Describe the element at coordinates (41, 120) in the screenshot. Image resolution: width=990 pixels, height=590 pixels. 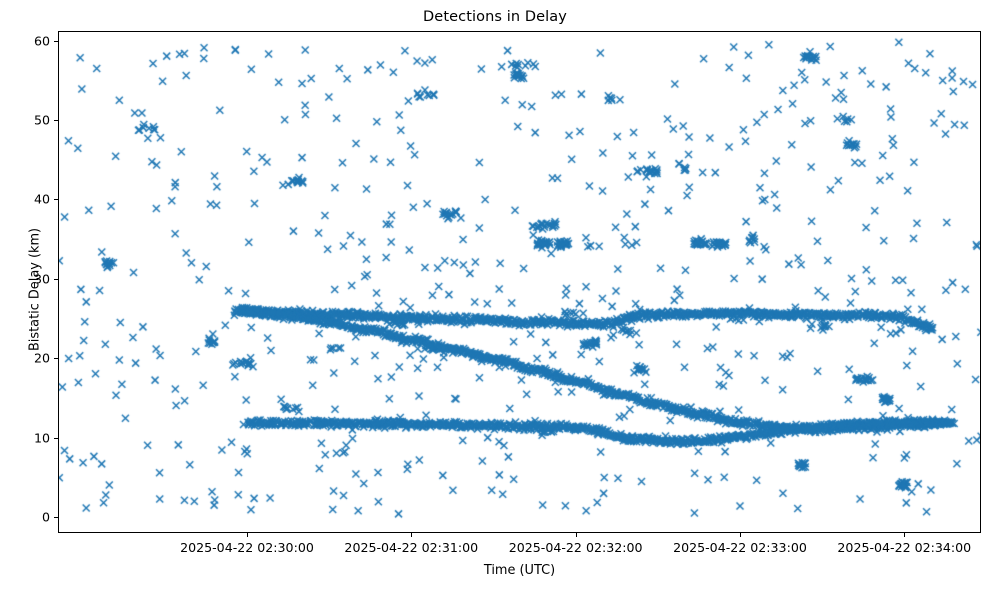
I see `y-tick-label: 50` at that location.